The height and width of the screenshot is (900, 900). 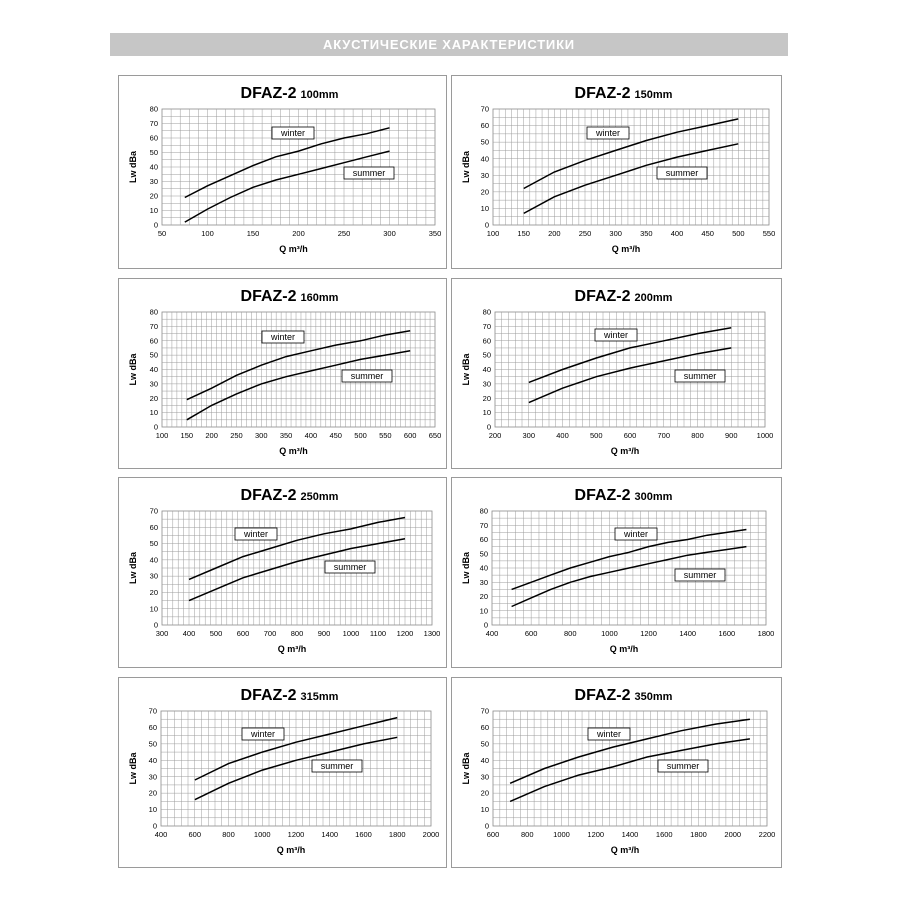 What do you see at coordinates (626, 249) in the screenshot?
I see `chart-1-x-axis-label: Q m³/h` at bounding box center [626, 249].